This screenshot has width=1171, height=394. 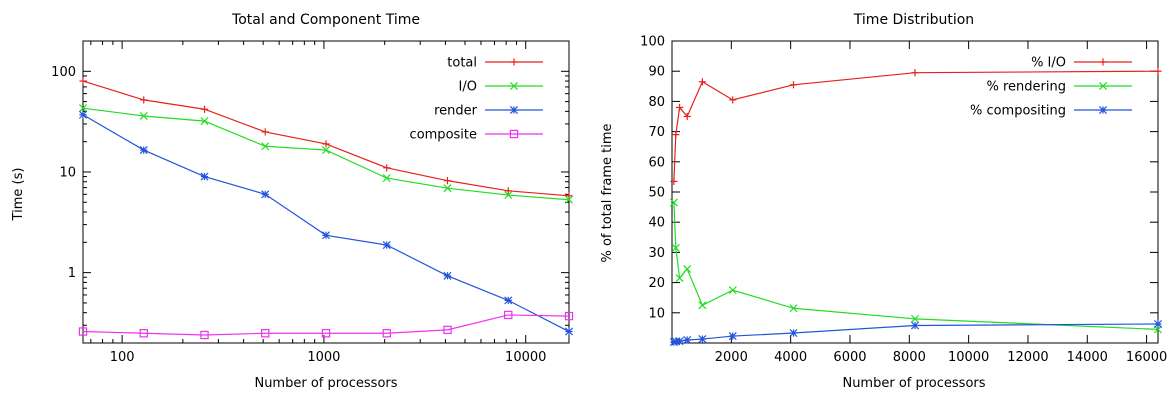 What do you see at coordinates (72, 273) in the screenshot?
I see `y-tick-label: 1` at bounding box center [72, 273].